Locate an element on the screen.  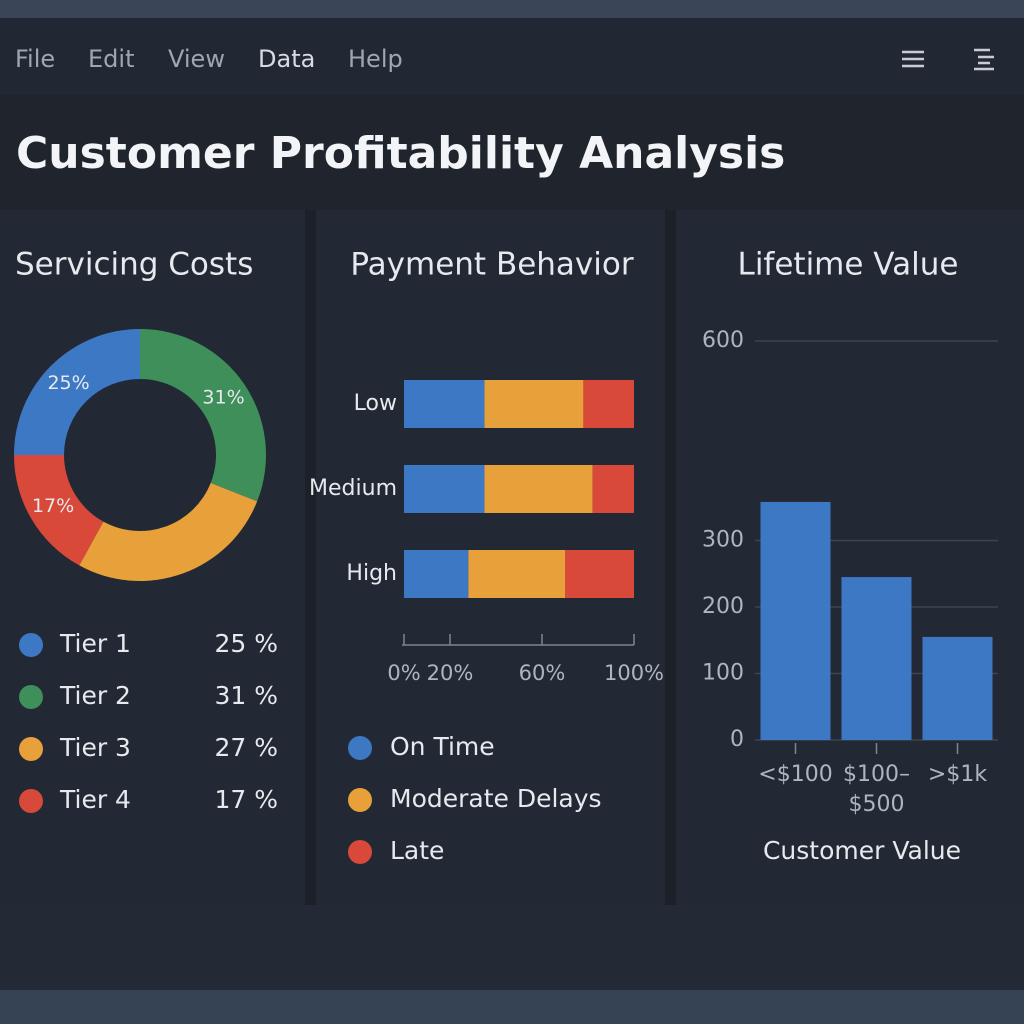
slice-label: 17% is located at coordinates (53, 506).